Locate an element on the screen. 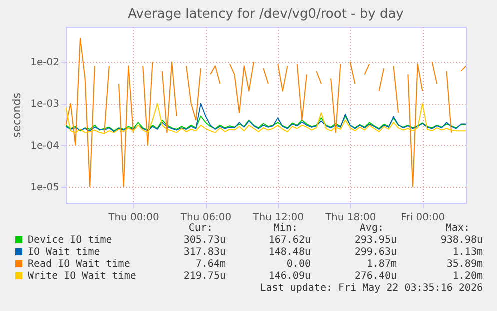  text: 1.13m is located at coordinates (467, 252).